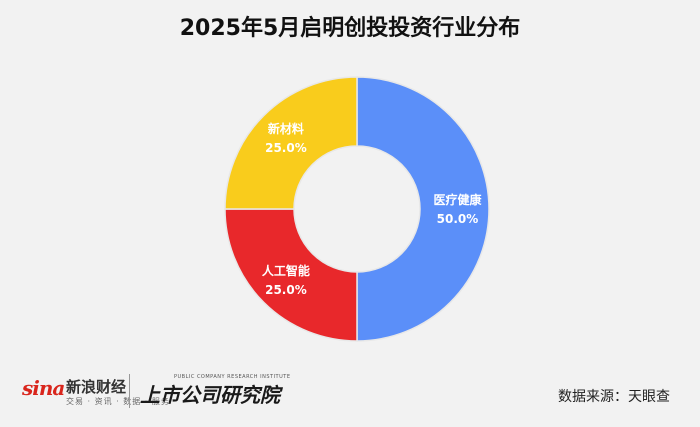 This screenshot has height=427, width=700. What do you see at coordinates (286, 148) in the screenshot?
I see `slice-value-2: 25.0%` at bounding box center [286, 148].